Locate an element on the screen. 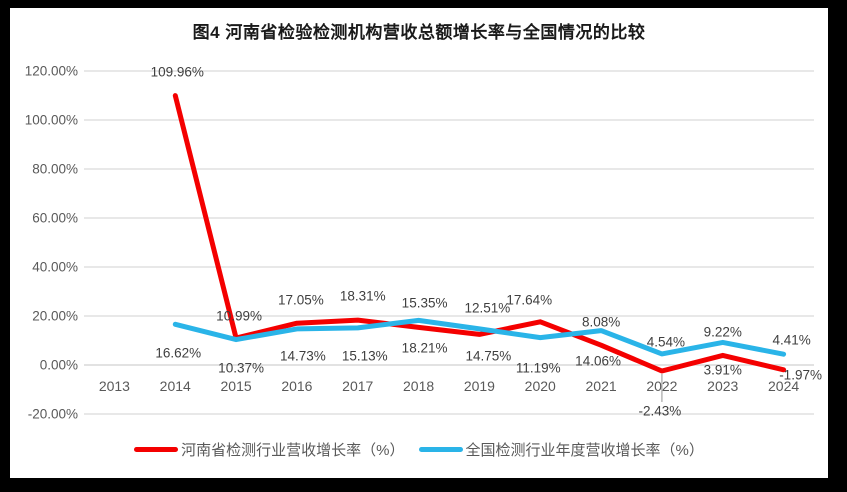 The height and width of the screenshot is (492, 847). y-axis-tick-label: 120.00% is located at coordinates (51, 71).